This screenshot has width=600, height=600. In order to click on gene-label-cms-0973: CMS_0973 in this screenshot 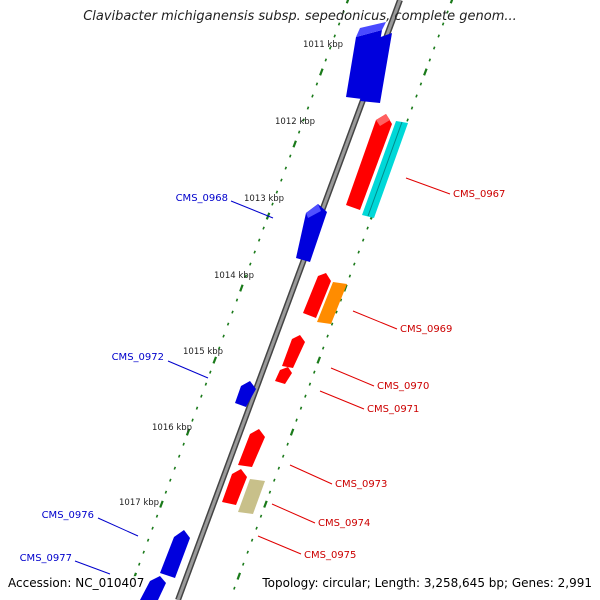, I will do `click(361, 484)`.